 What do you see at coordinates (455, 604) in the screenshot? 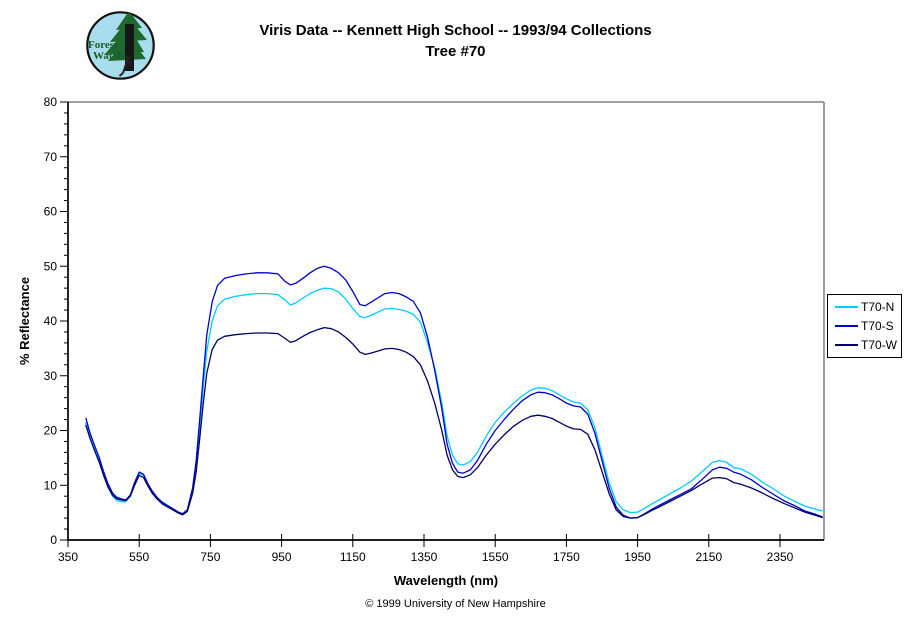
I see `copyright-text: © 1999 University of New Hampshire` at bounding box center [455, 604].